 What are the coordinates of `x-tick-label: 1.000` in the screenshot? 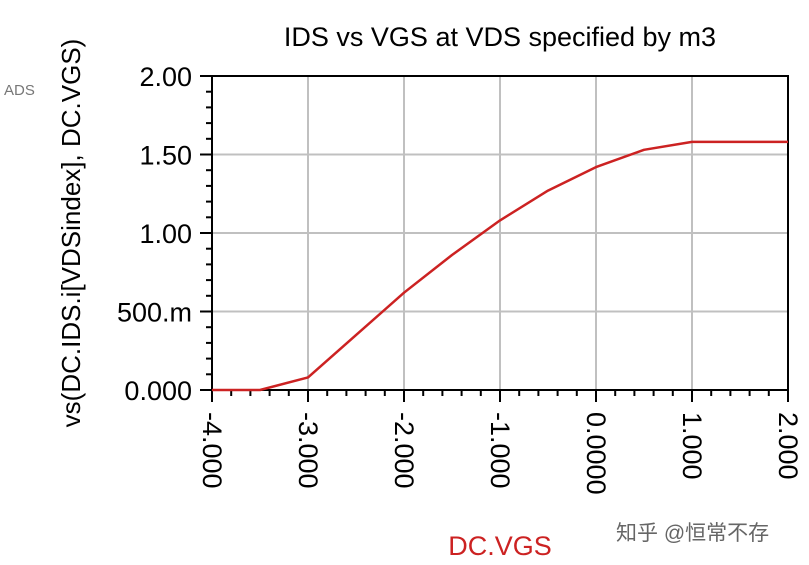 It's located at (692, 446).